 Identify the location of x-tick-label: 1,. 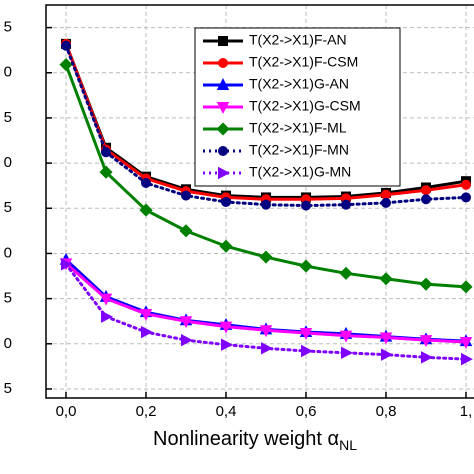
(466, 411).